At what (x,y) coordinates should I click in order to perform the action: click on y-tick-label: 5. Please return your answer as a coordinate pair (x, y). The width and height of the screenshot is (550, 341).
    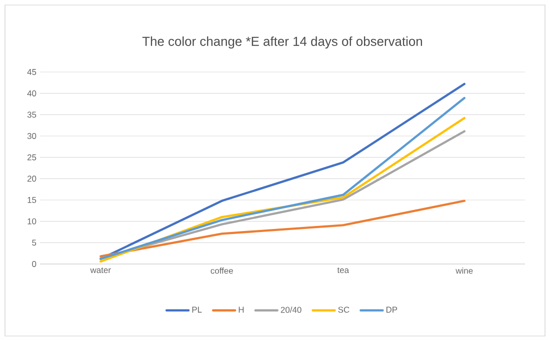
    Looking at the image, I should click on (34, 243).